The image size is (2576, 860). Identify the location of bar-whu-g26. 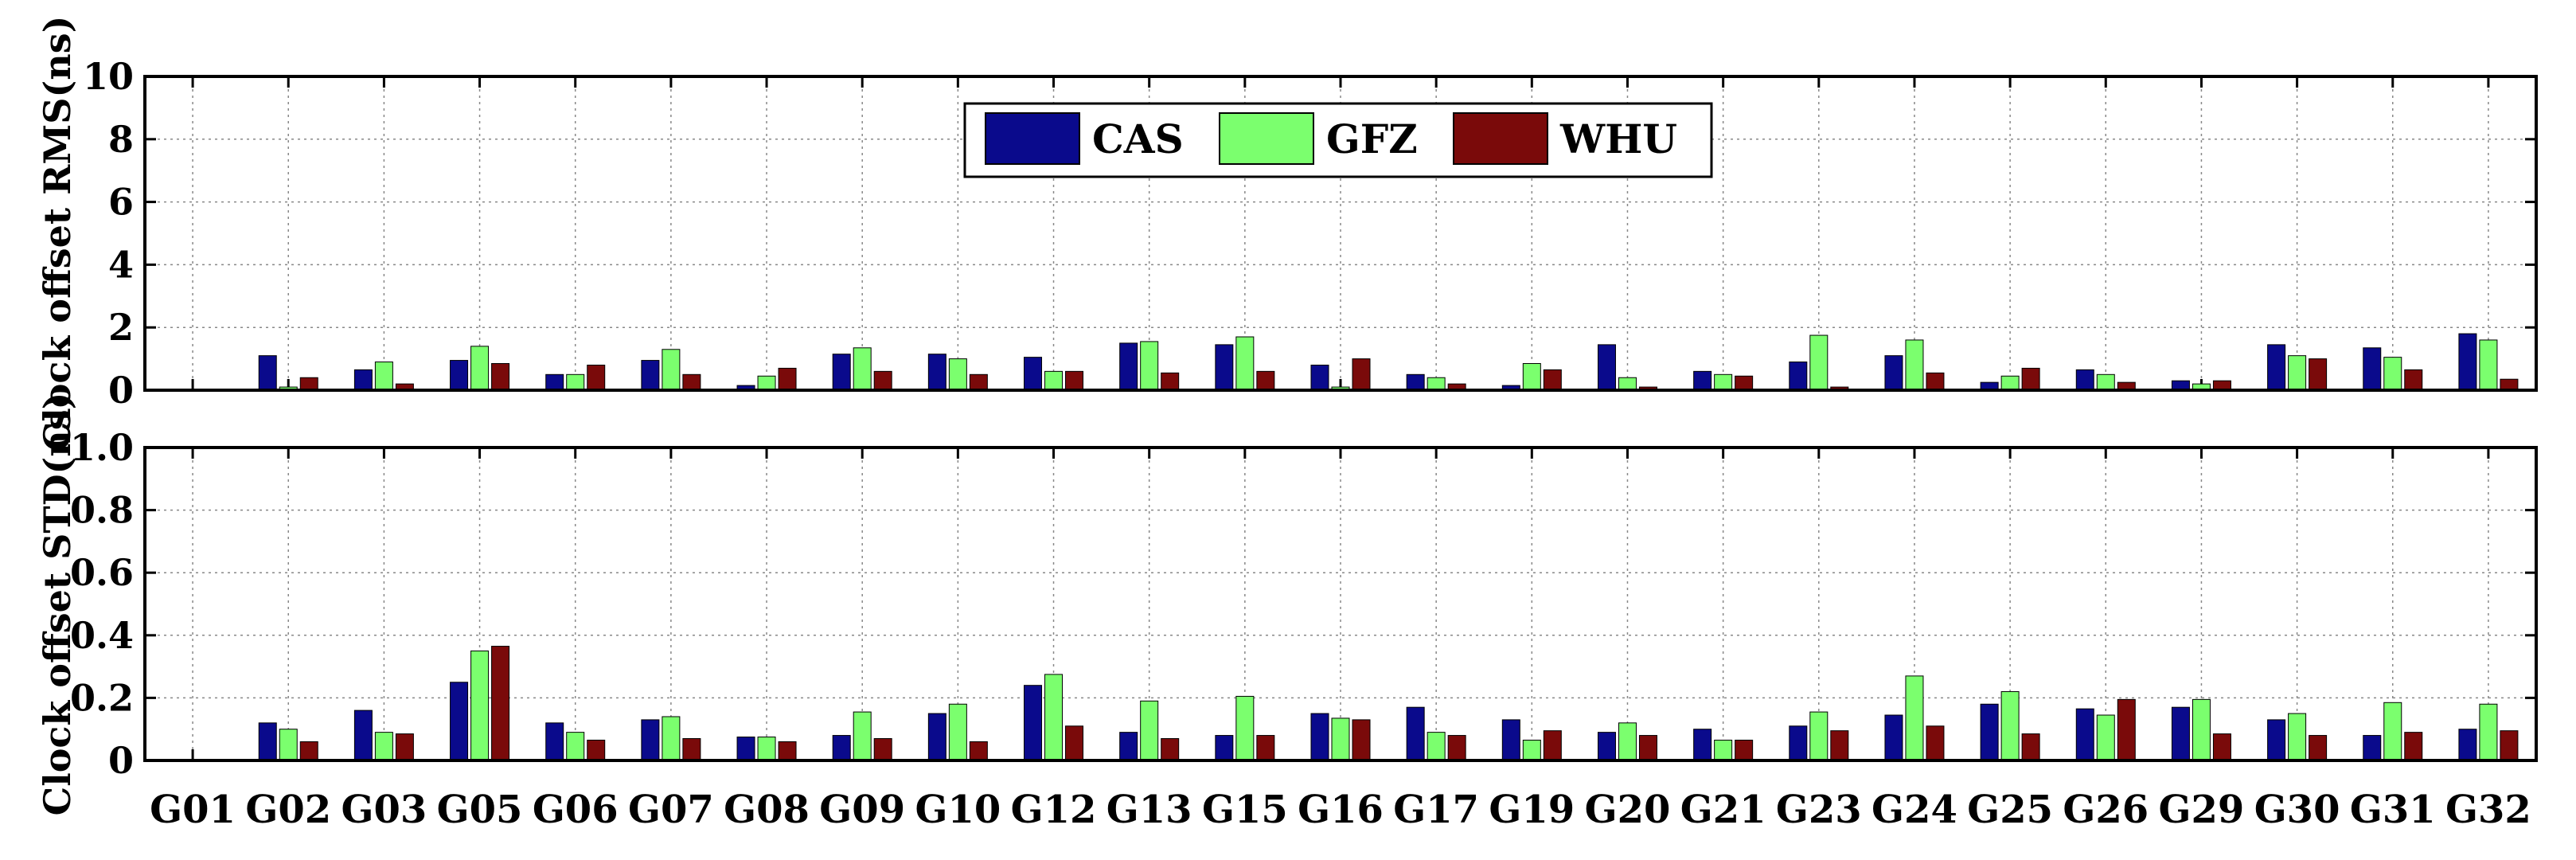
(2126, 729).